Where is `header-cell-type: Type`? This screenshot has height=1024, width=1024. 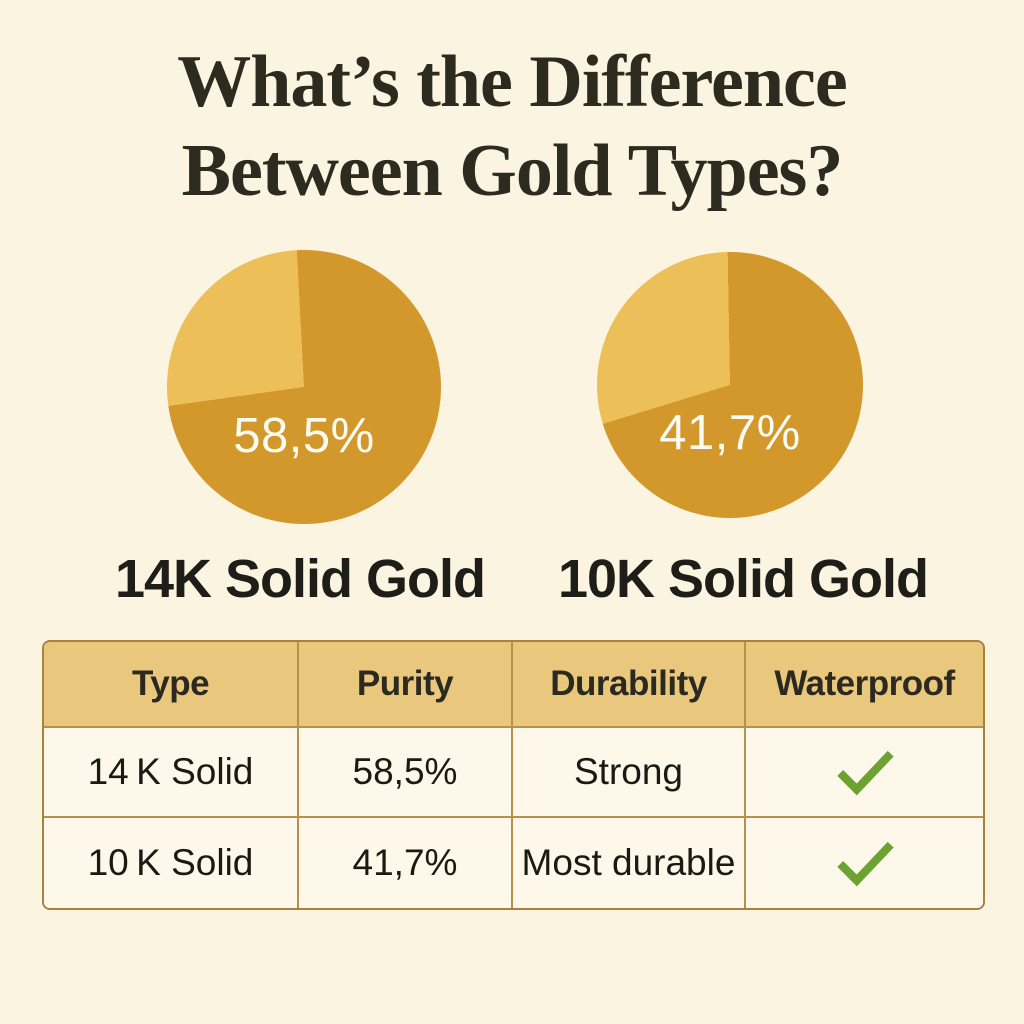 header-cell-type: Type is located at coordinates (171, 685).